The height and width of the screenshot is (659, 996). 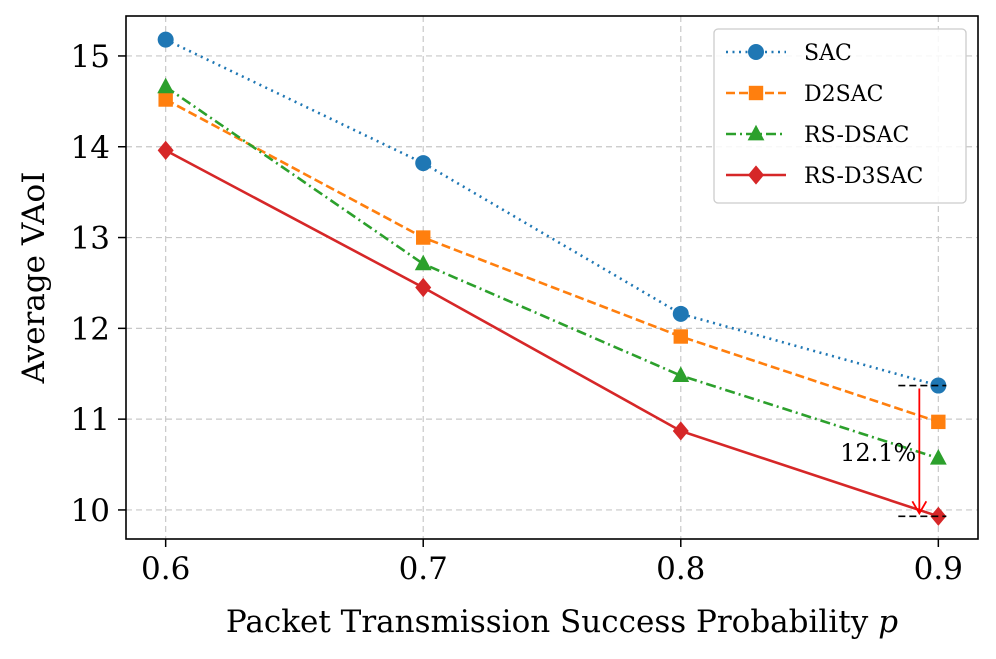 I want to click on legend-box, so click(x=840, y=116).